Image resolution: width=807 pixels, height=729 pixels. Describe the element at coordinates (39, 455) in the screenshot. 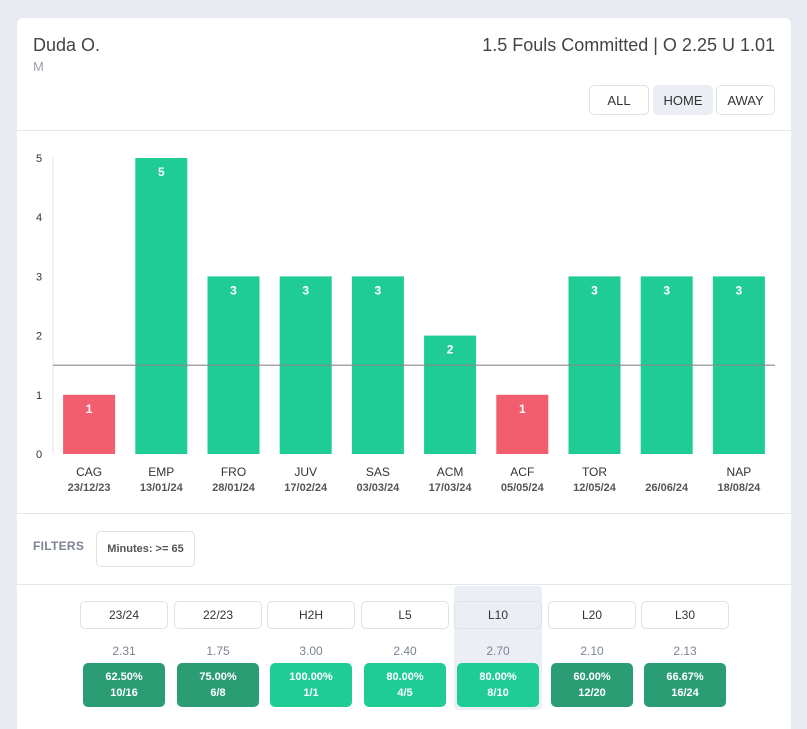

I see `y-tick-label: 0` at that location.